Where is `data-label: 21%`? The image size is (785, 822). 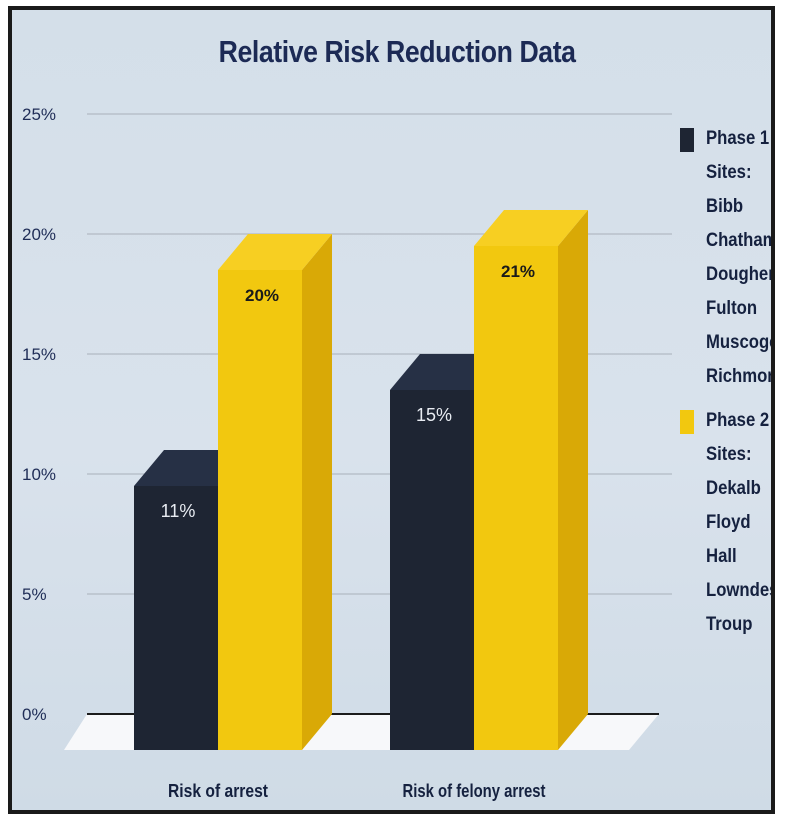 data-label: 21% is located at coordinates (518, 271).